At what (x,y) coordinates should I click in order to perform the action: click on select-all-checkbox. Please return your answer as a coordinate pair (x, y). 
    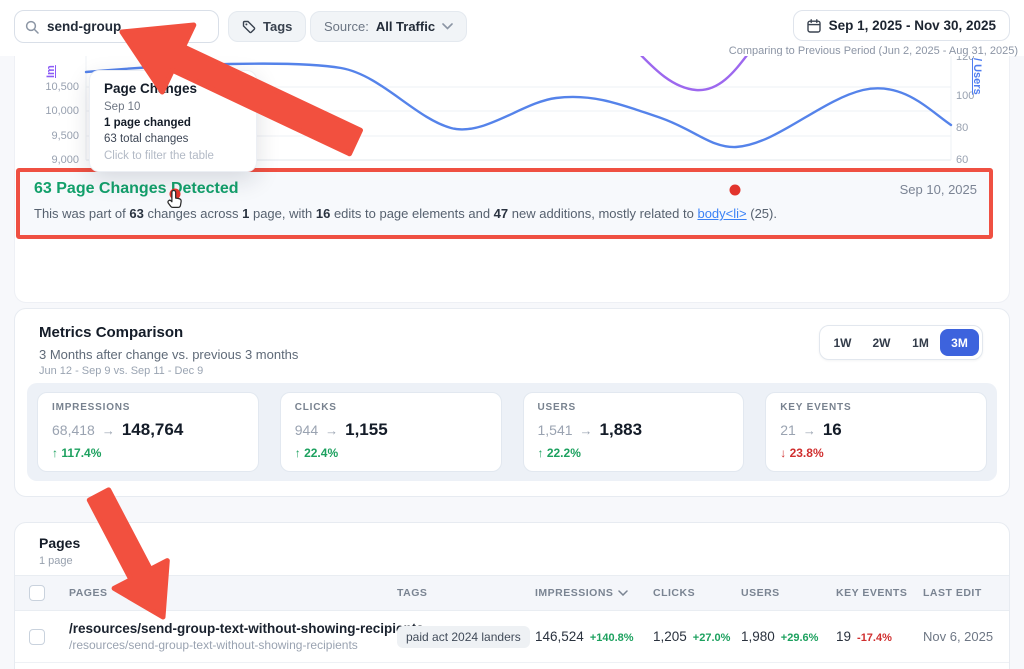
    Looking at the image, I should click on (37, 593).